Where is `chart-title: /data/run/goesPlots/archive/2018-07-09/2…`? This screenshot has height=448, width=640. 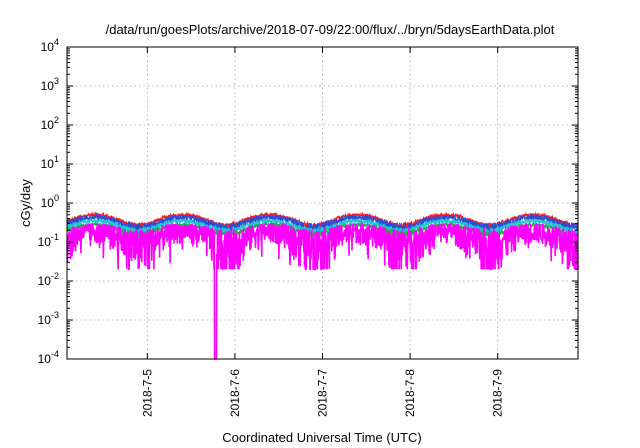
chart-title: /data/run/goesPlots/archive/2018-07-09/2… is located at coordinates (330, 29).